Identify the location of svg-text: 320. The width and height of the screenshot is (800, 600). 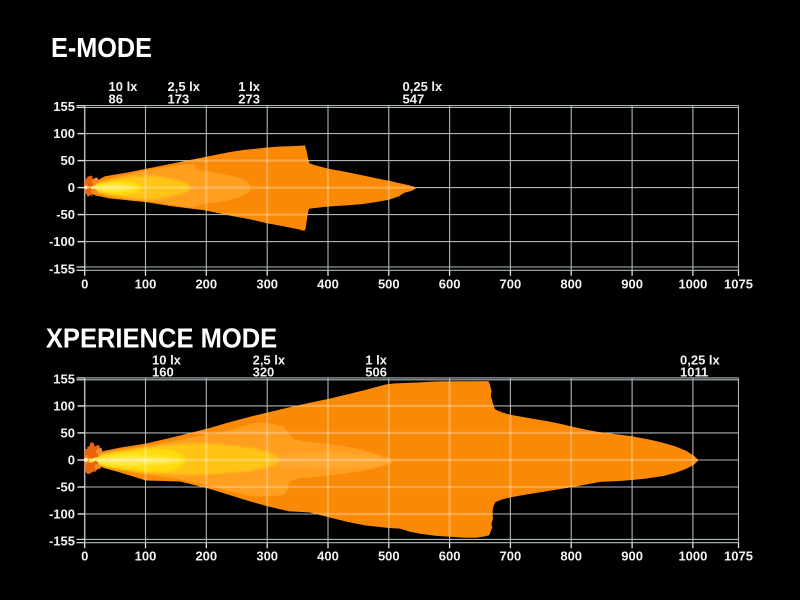
(264, 371).